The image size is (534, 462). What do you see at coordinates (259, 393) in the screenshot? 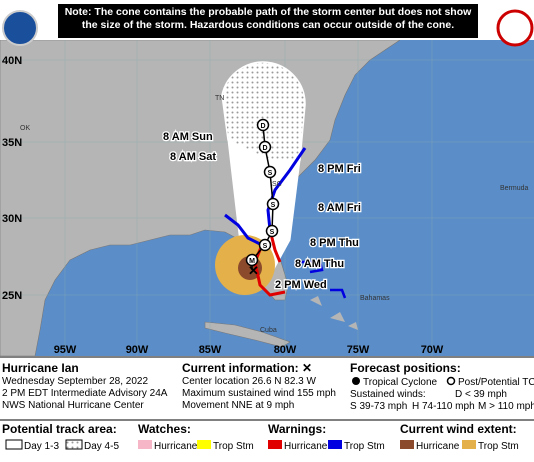
I see `max-wind: Maximum sustained wind 155 mph` at bounding box center [259, 393].